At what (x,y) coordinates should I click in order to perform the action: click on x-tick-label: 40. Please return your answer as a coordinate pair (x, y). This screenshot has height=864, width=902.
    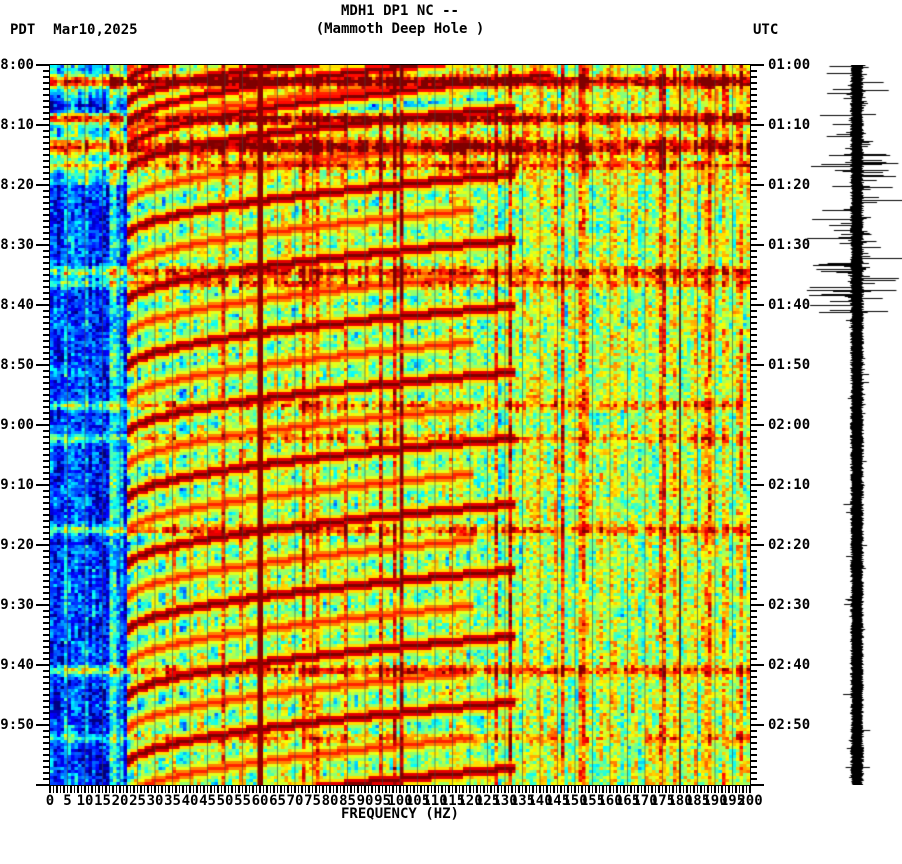
    Looking at the image, I should click on (190, 801).